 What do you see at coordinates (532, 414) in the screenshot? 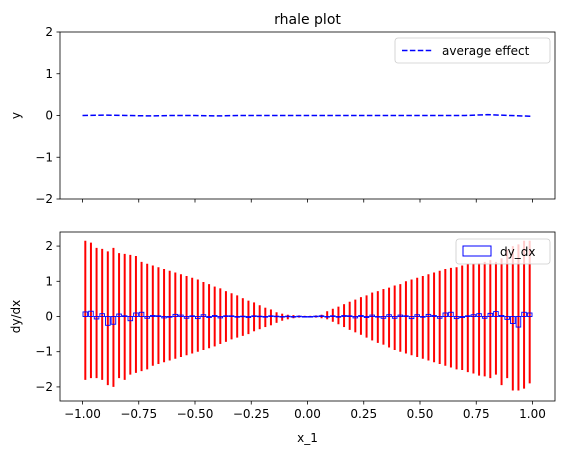
I see `x-tick-label: 1.00` at bounding box center [532, 414].